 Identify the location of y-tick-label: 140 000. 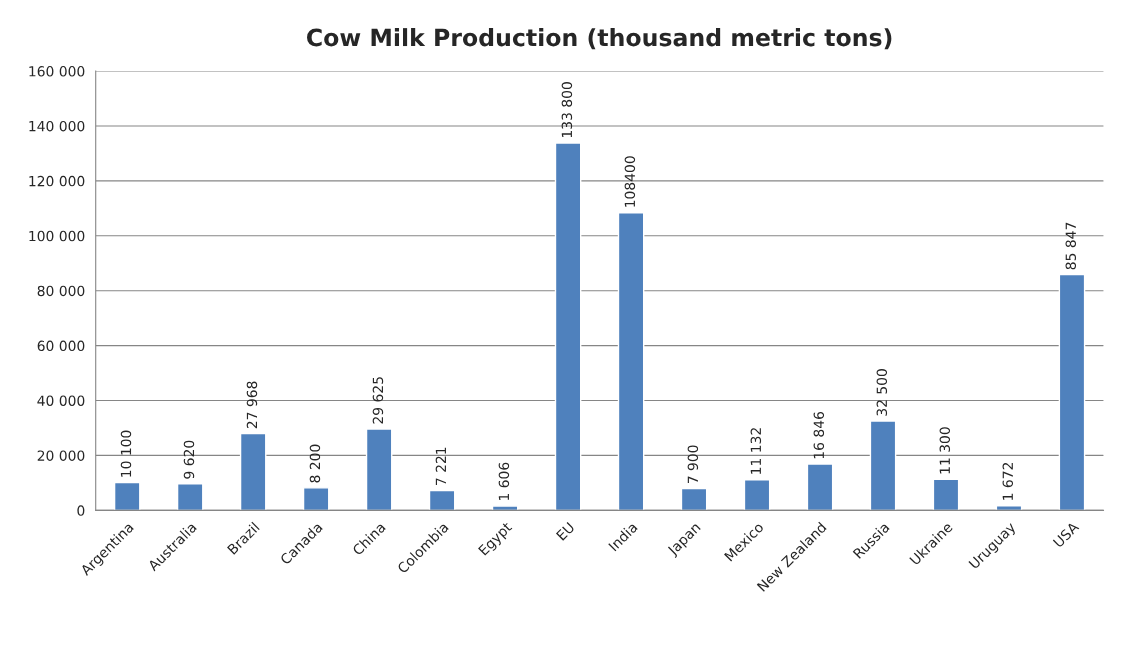
(57, 126).